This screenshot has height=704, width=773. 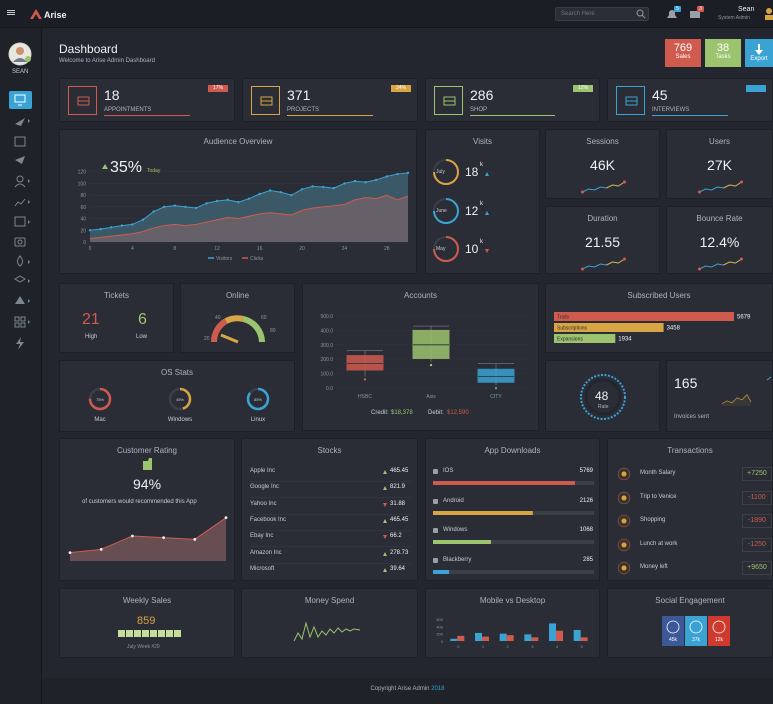 I want to click on projects-icon, so click(x=265, y=100).